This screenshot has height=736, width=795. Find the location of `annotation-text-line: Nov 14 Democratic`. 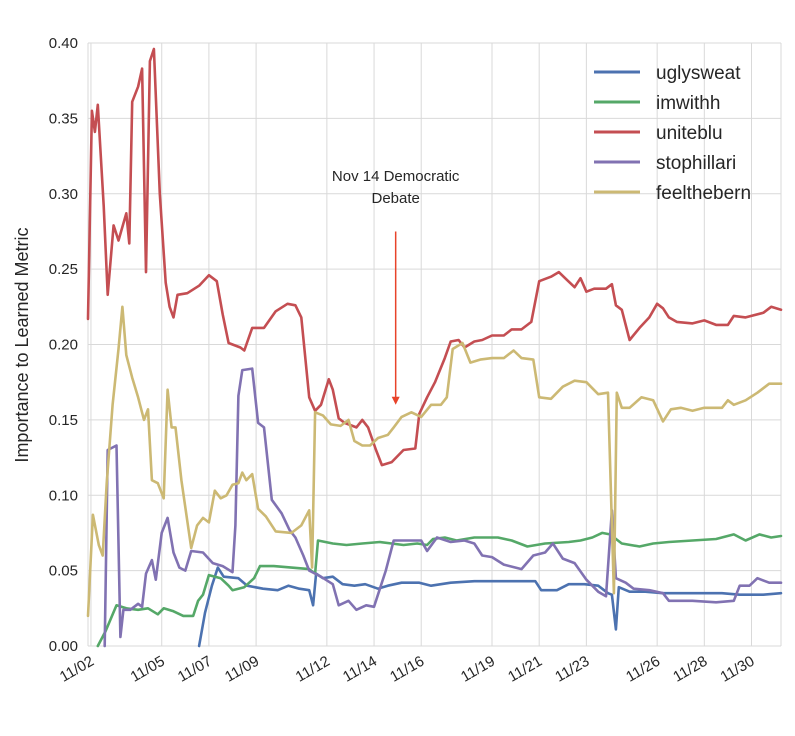

annotation-text-line: Nov 14 Democratic is located at coordinates (396, 176).